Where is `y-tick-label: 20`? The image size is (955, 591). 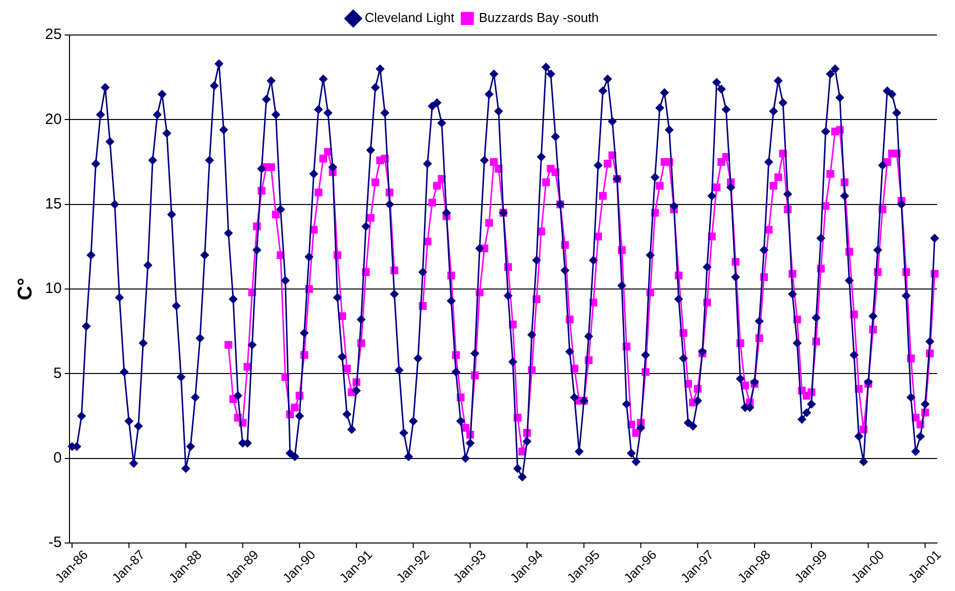 y-tick-label: 20 is located at coordinates (53, 119).